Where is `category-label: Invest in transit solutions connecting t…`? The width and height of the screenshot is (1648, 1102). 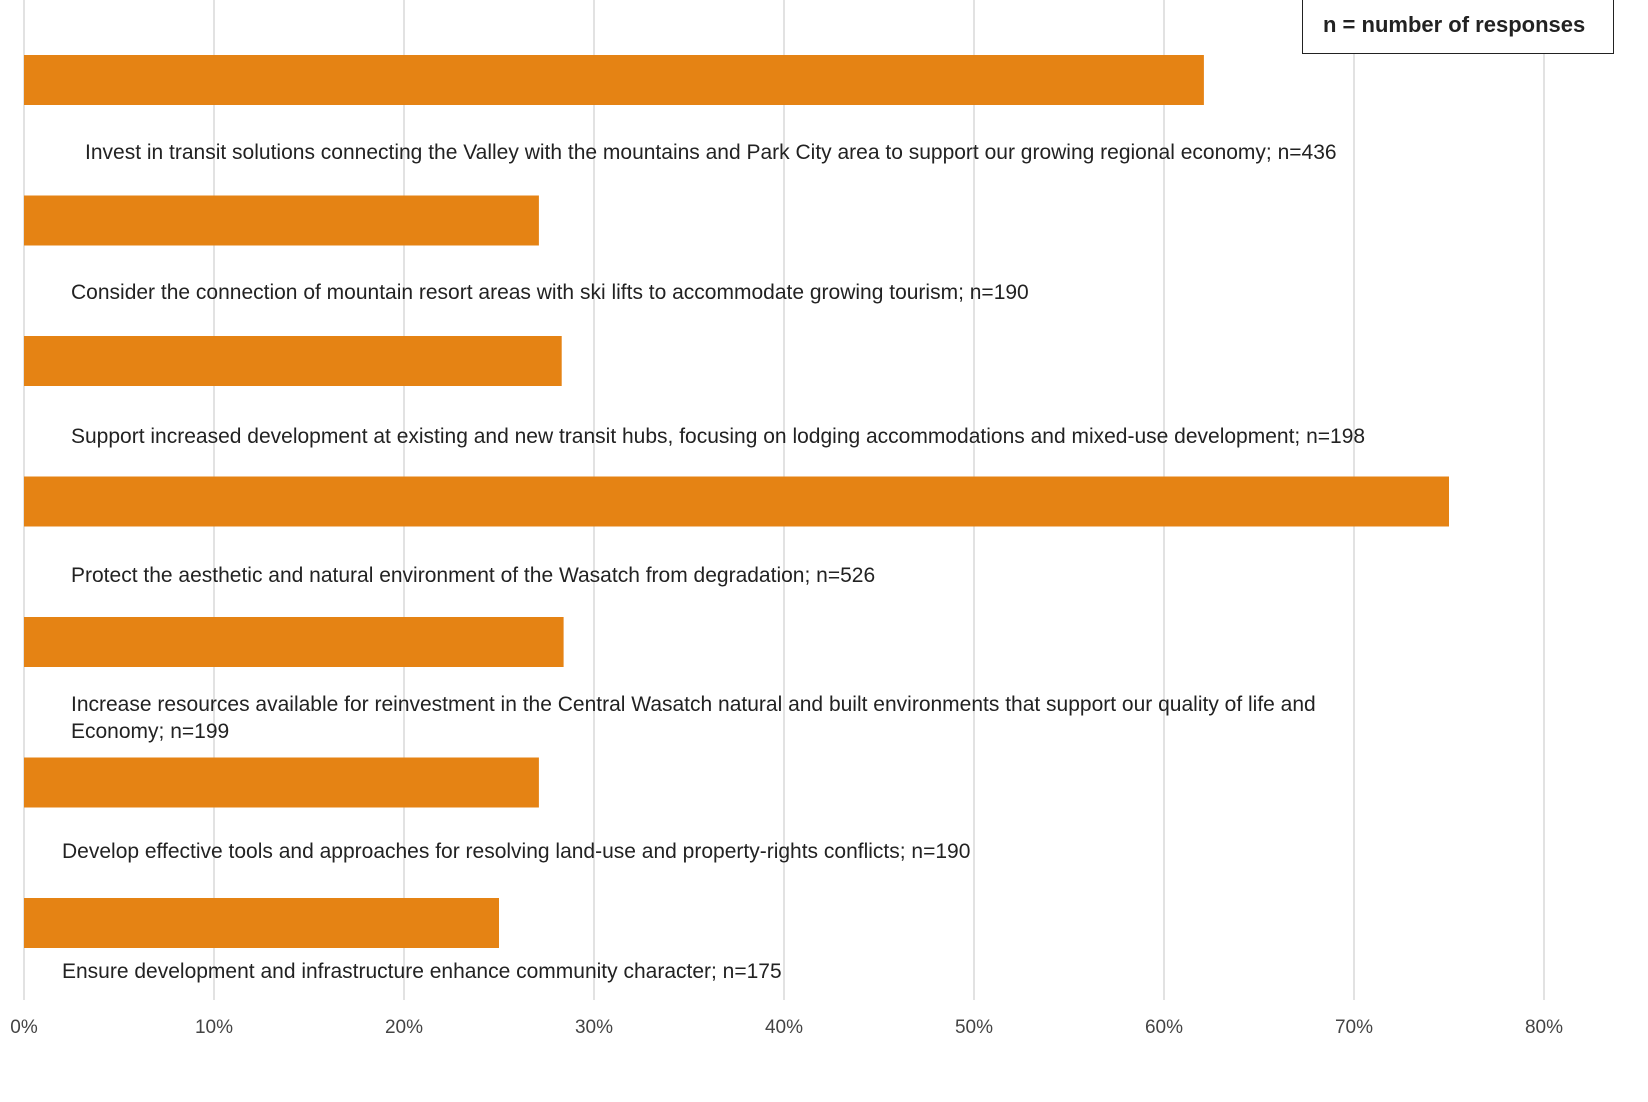
category-label: Invest in transit solutions connecting t… is located at coordinates (711, 152).